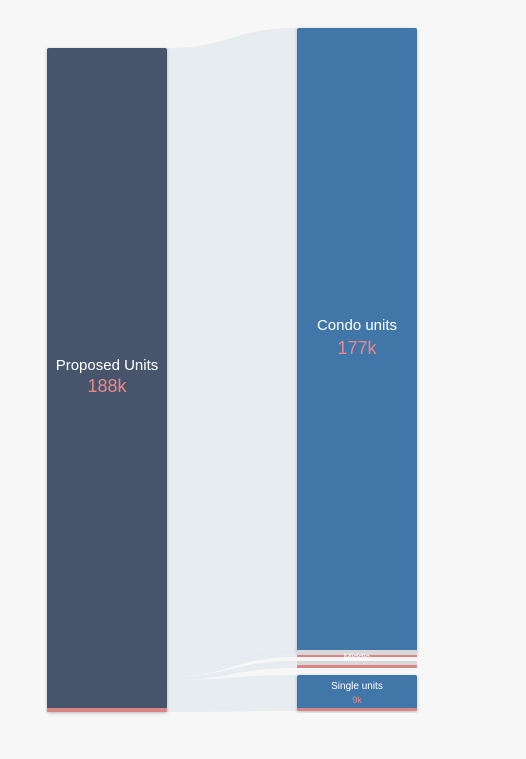 The image size is (526, 759). I want to click on link-single, so click(232, 693).